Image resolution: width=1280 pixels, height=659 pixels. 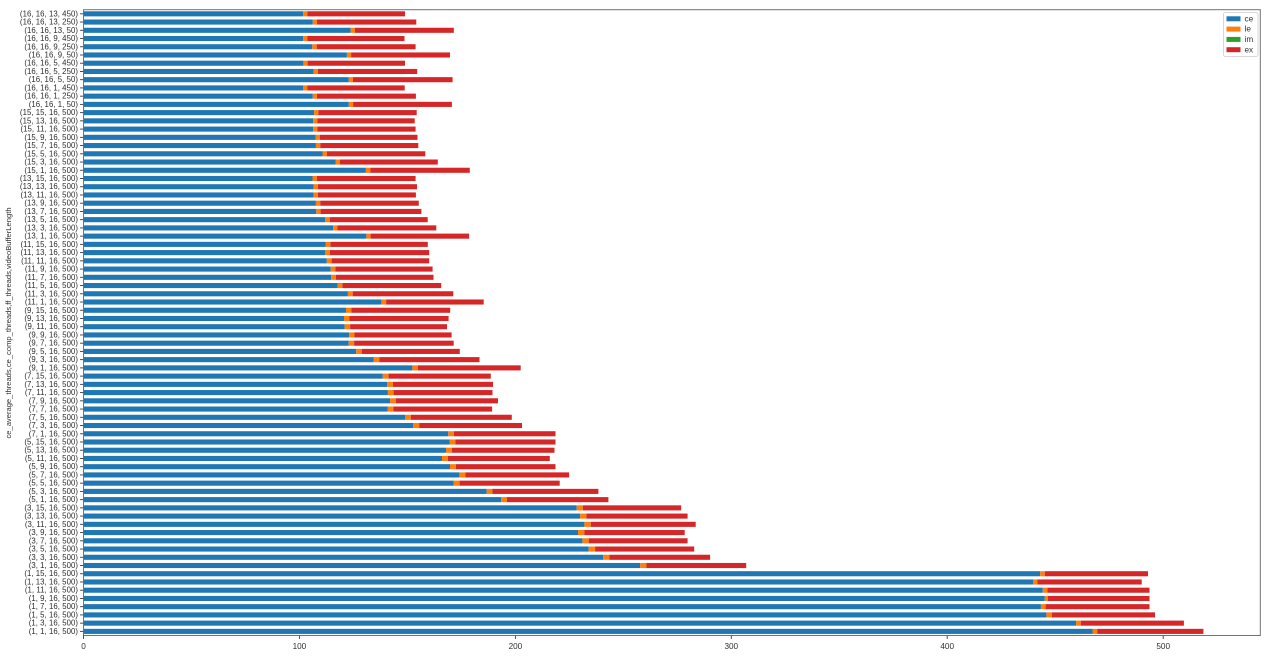 What do you see at coordinates (51, 162) in the screenshot?
I see `svg-text: (15, 3, 16, 500)` at bounding box center [51, 162].